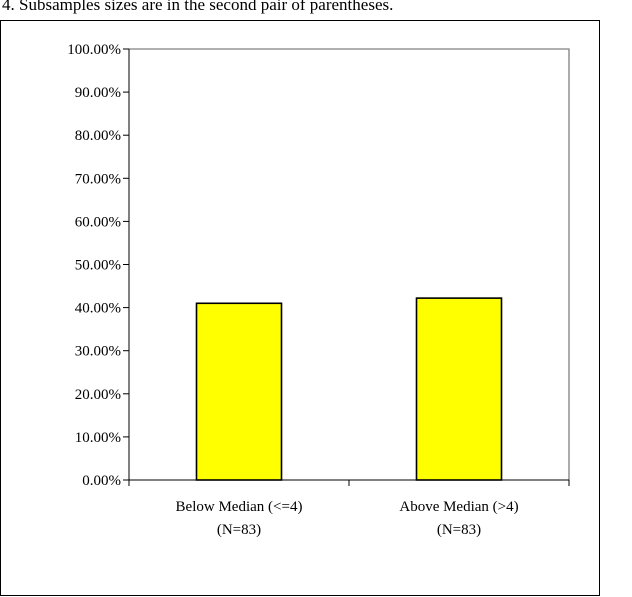 The image size is (632, 597). I want to click on y-tick-label: 10.00%, so click(98, 438).